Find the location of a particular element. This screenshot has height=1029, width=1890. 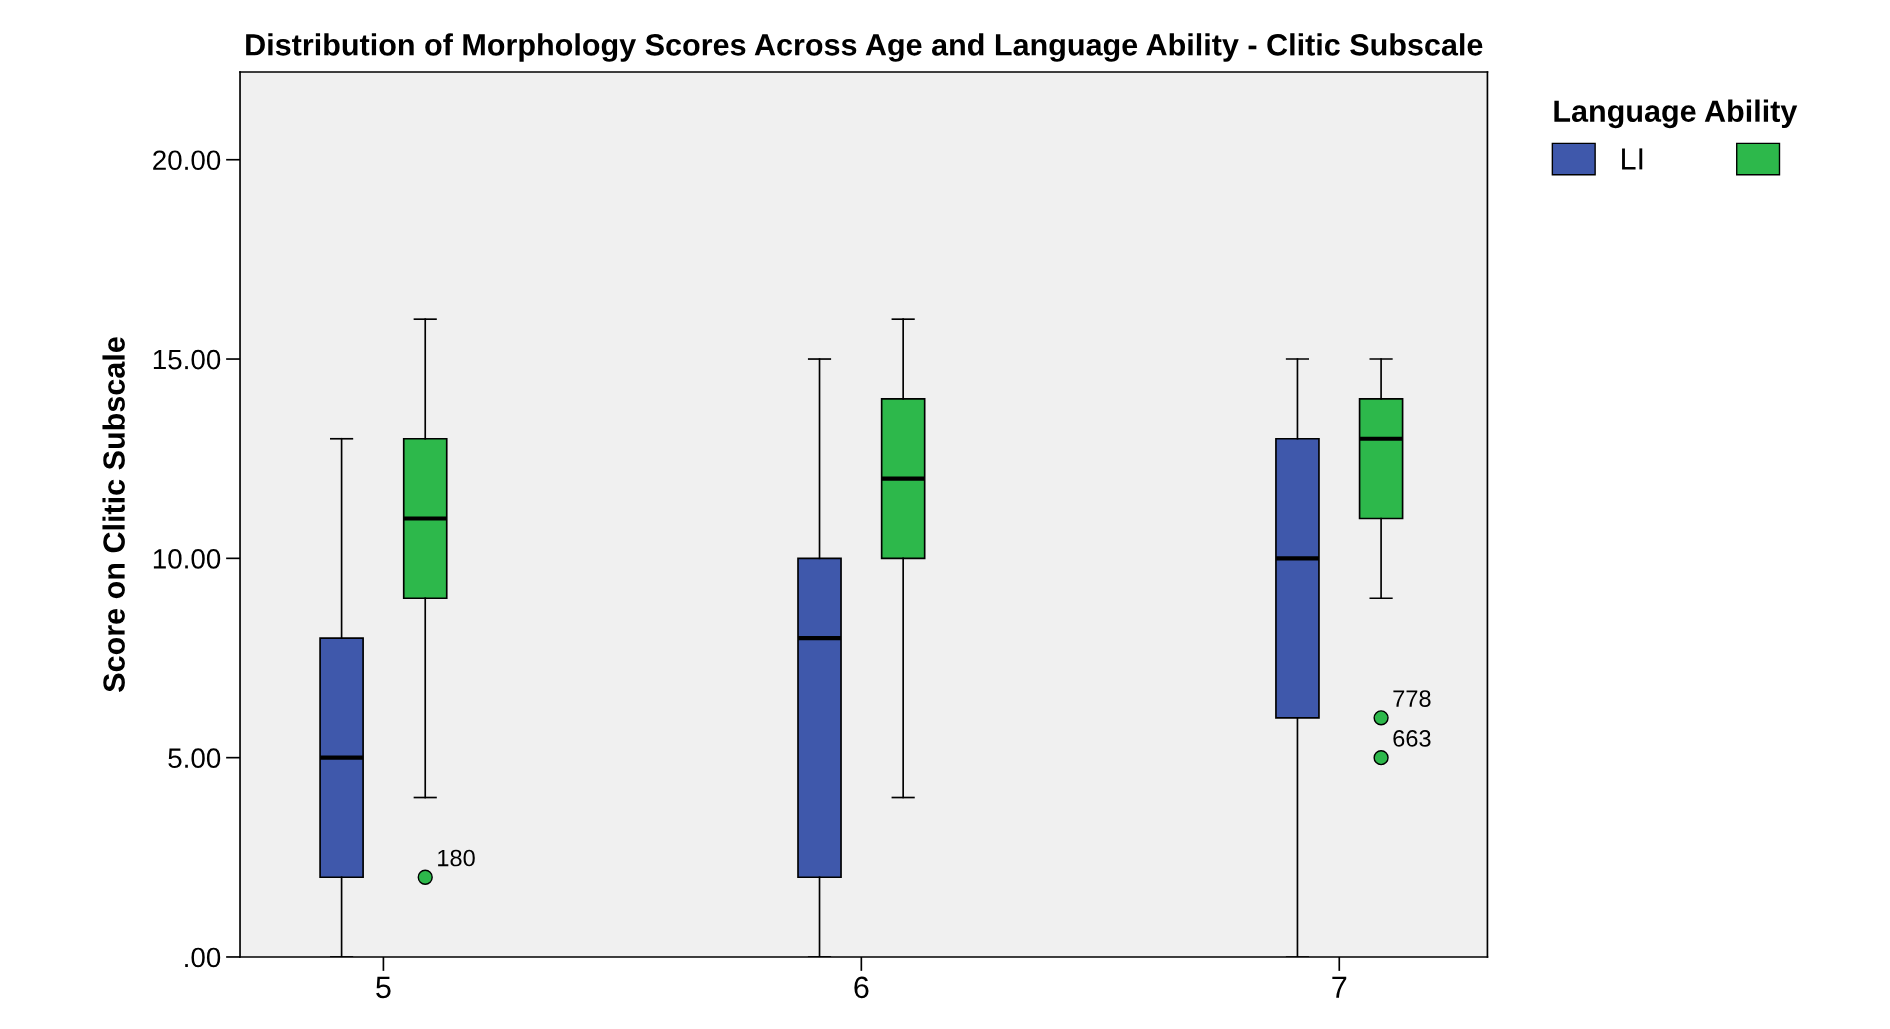

y-tick-label: 5.00 is located at coordinates (194, 758).